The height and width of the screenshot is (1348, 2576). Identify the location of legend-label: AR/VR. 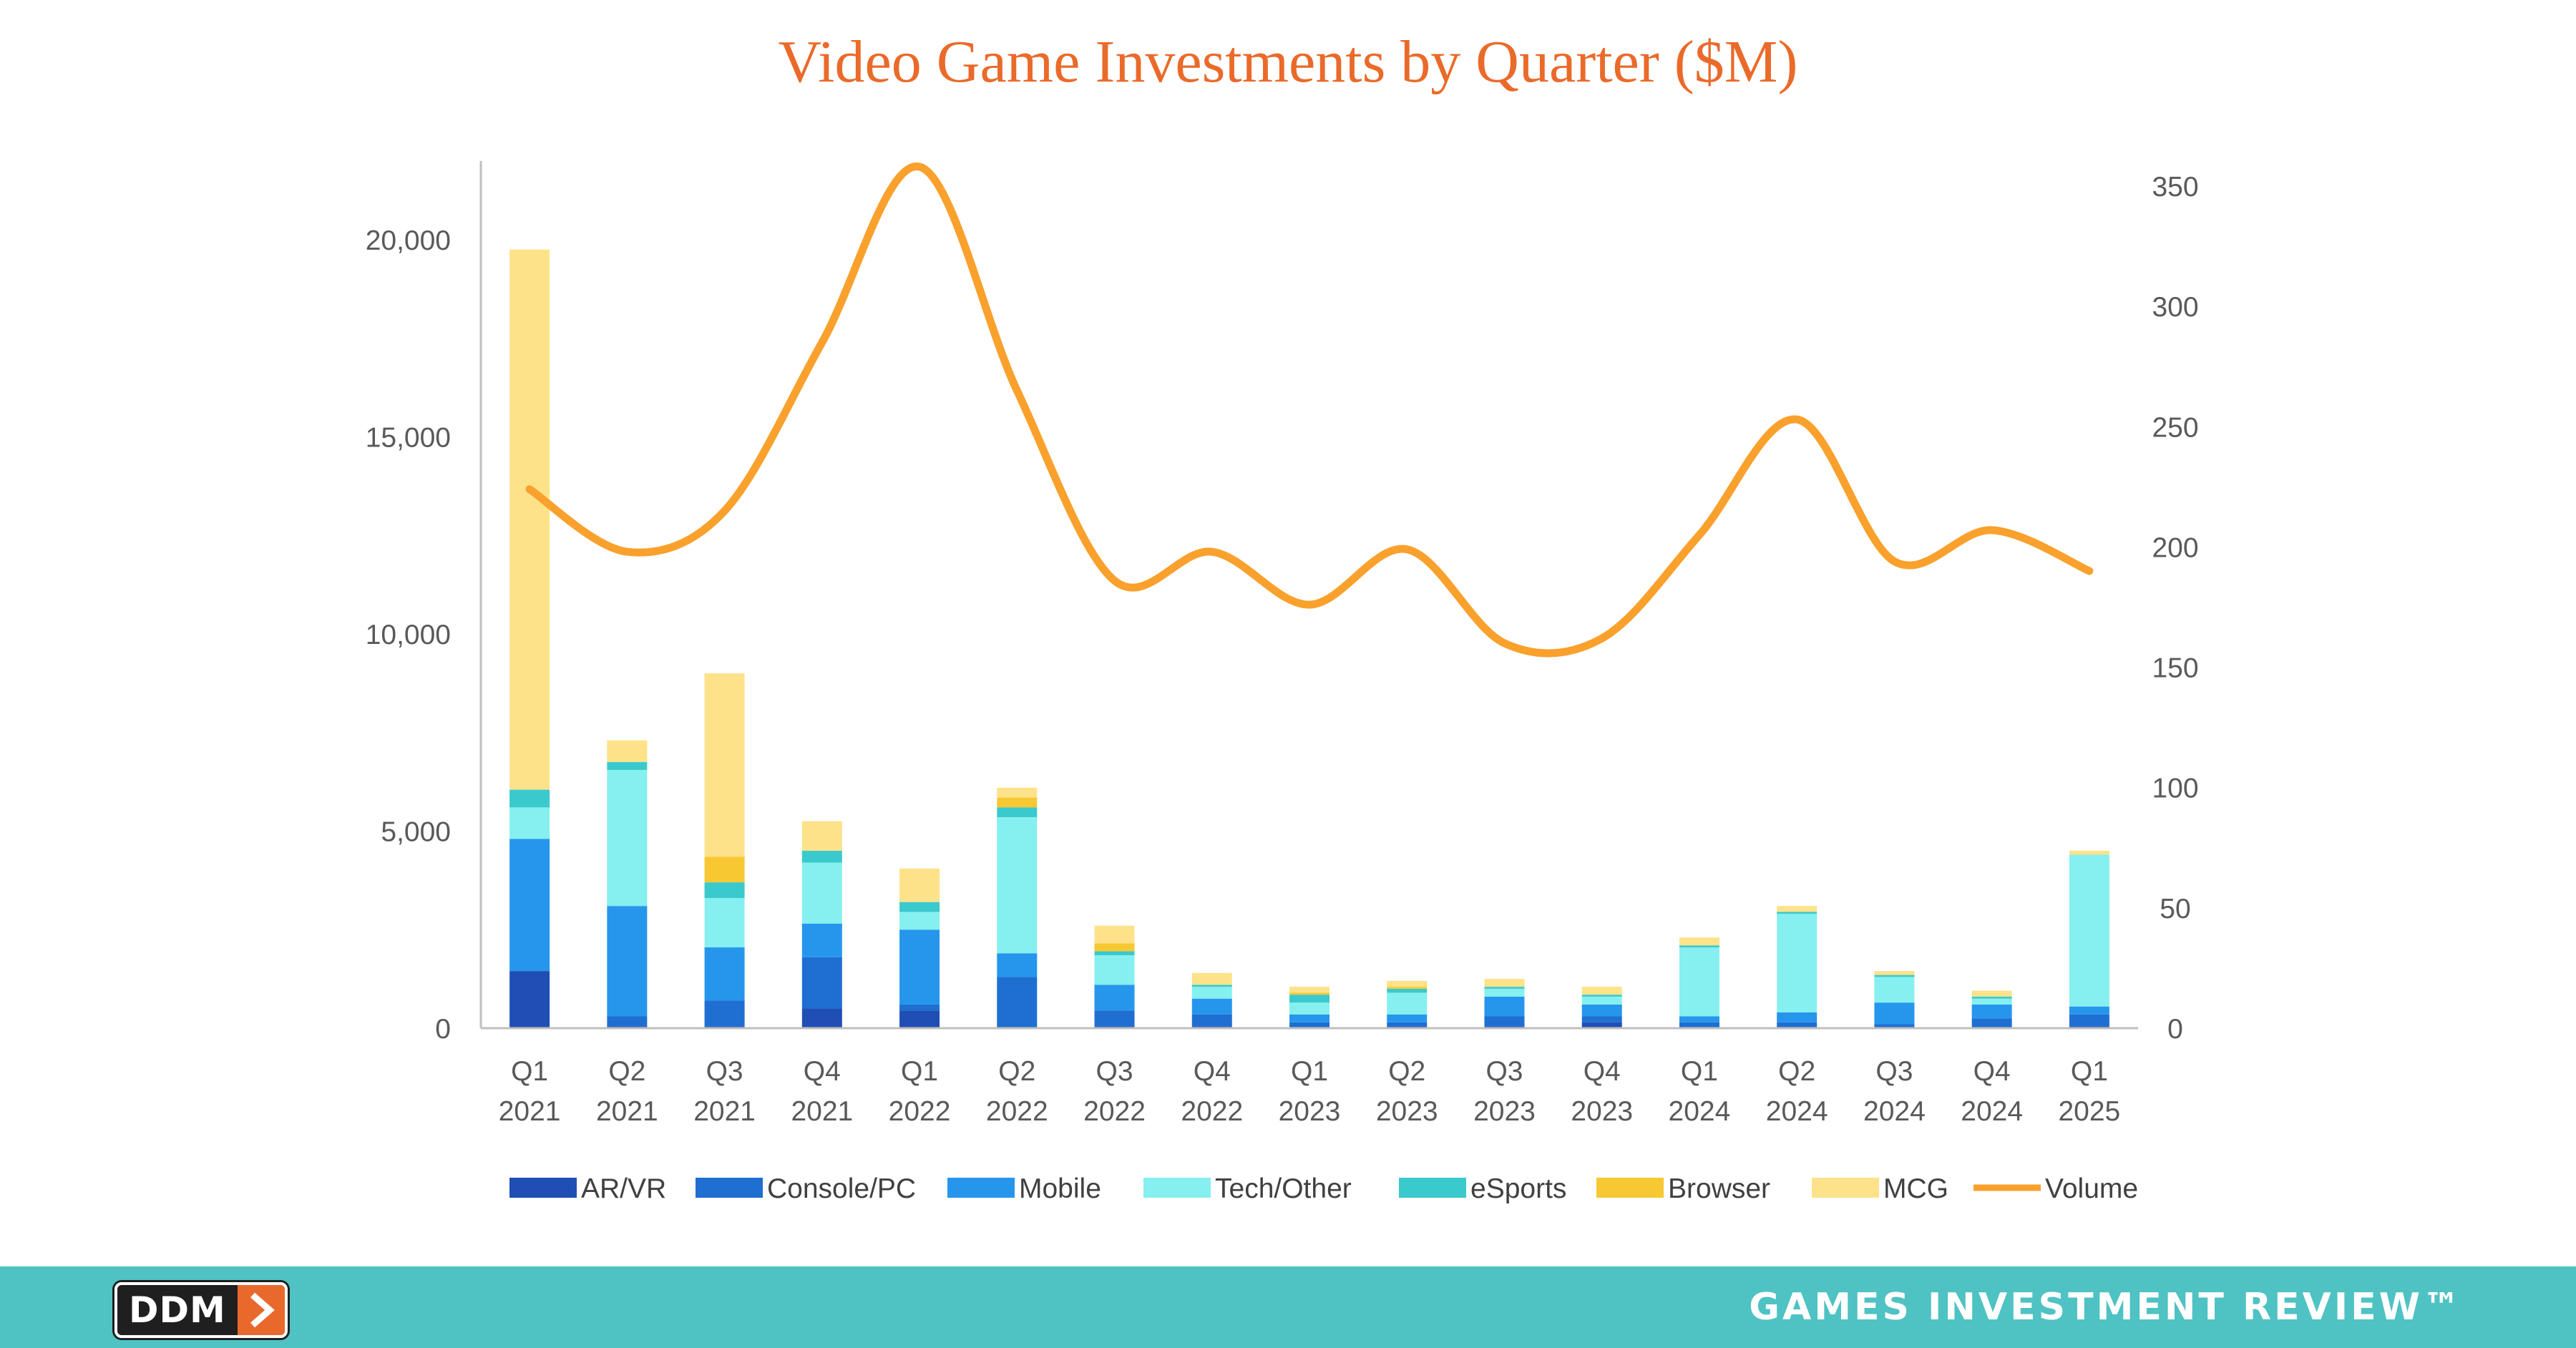
(623, 1188).